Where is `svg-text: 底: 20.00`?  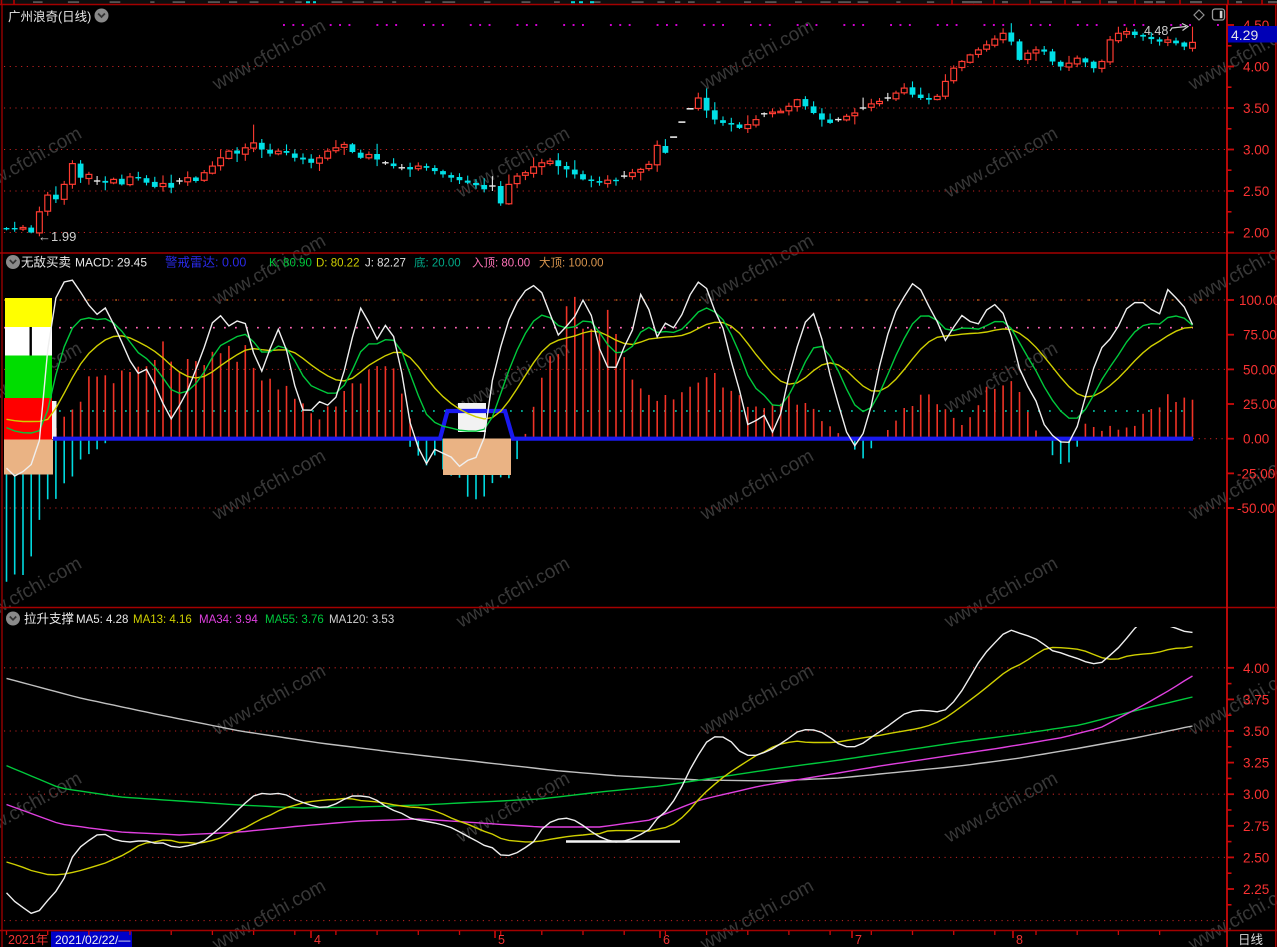 svg-text: 底: 20.00 is located at coordinates (437, 263).